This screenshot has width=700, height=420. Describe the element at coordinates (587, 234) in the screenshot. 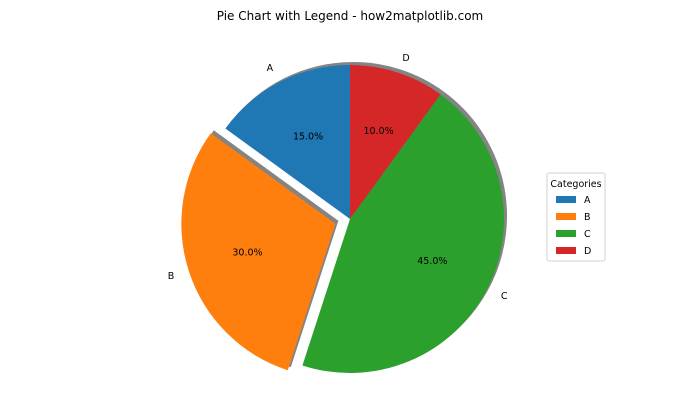

I see `legend-label-c: C` at that location.